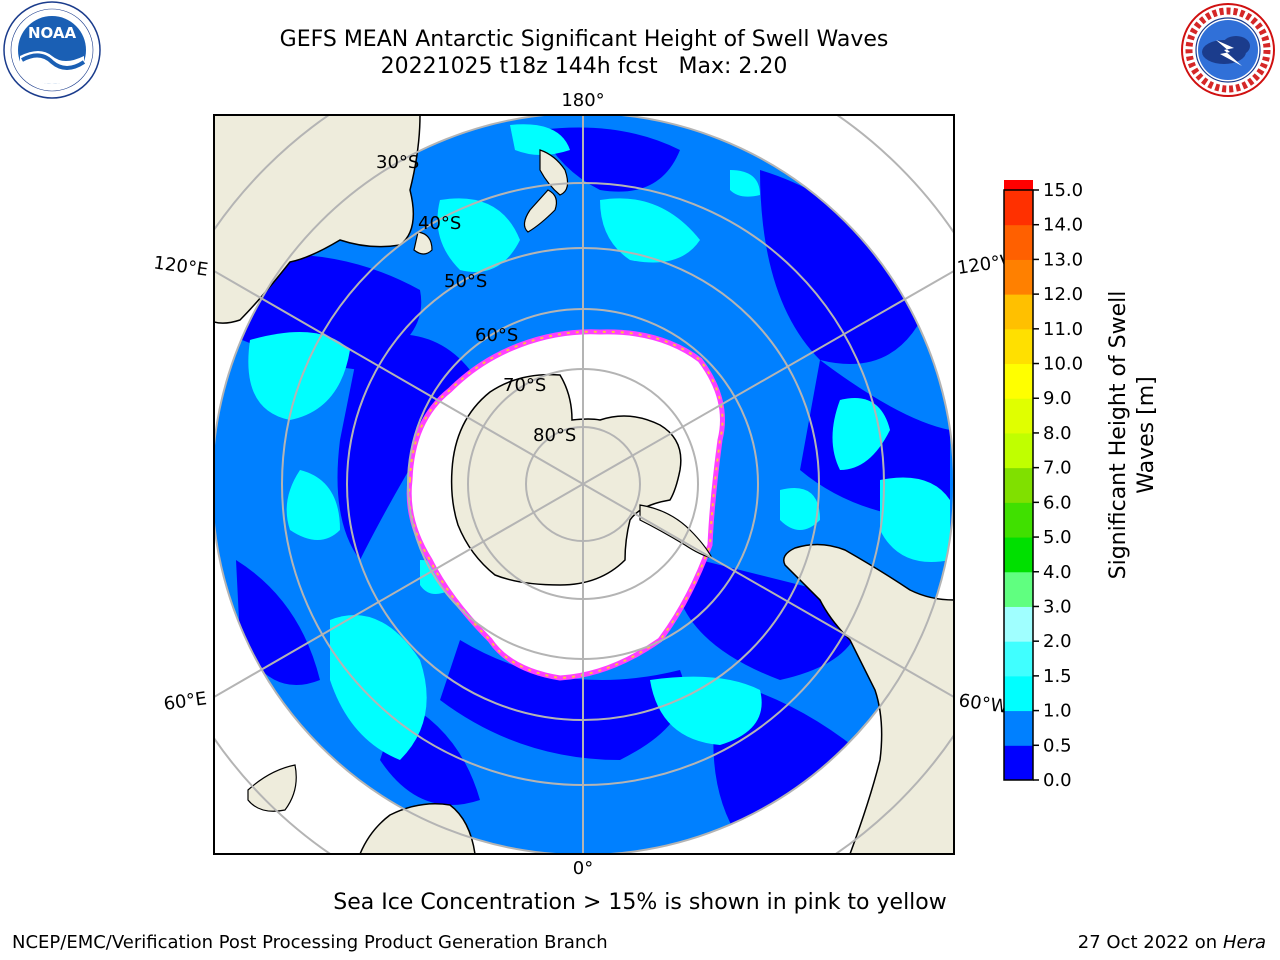 The image size is (1280, 960). Describe the element at coordinates (465, 281) in the screenshot. I see `lat-label-50s: 50°S` at that location.